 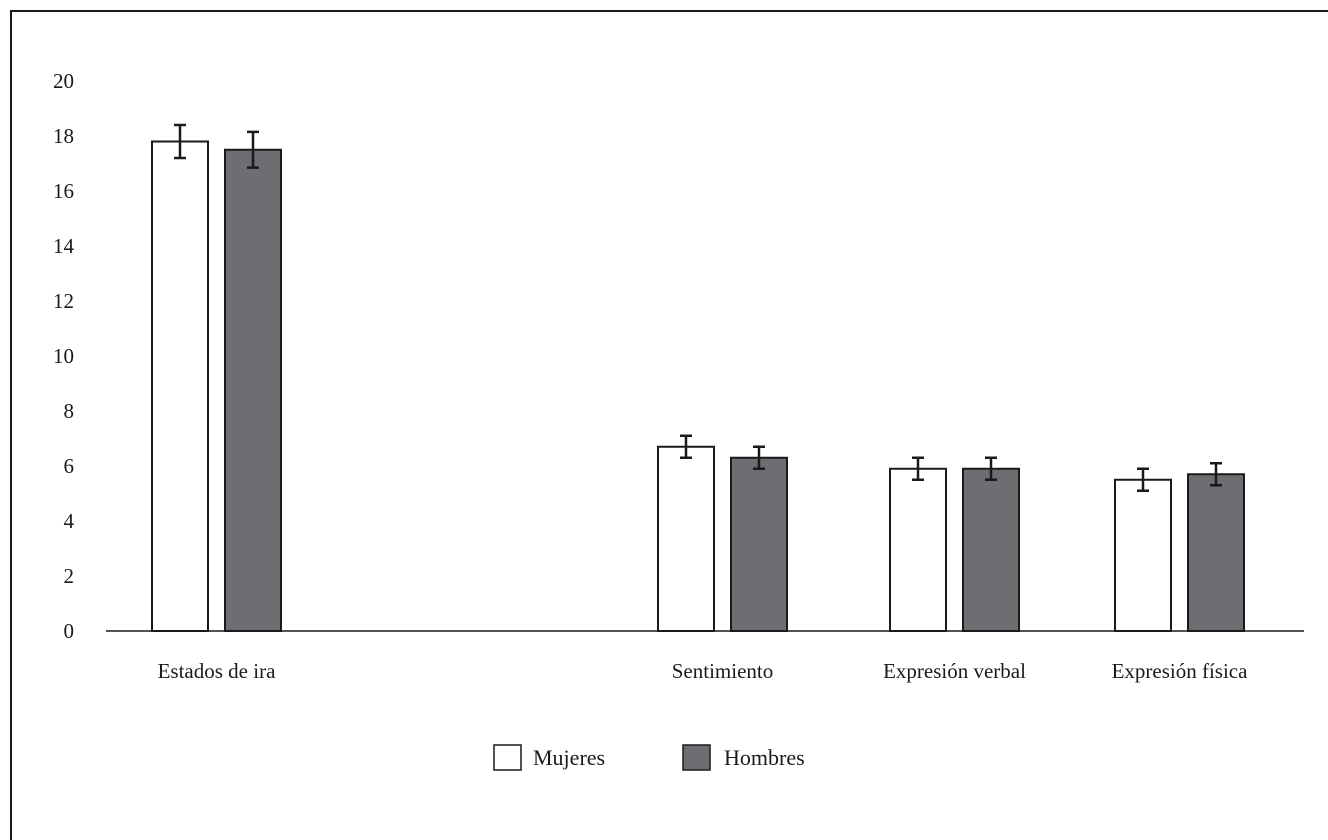 I want to click on y-tick-label: 20, so click(x=63, y=81).